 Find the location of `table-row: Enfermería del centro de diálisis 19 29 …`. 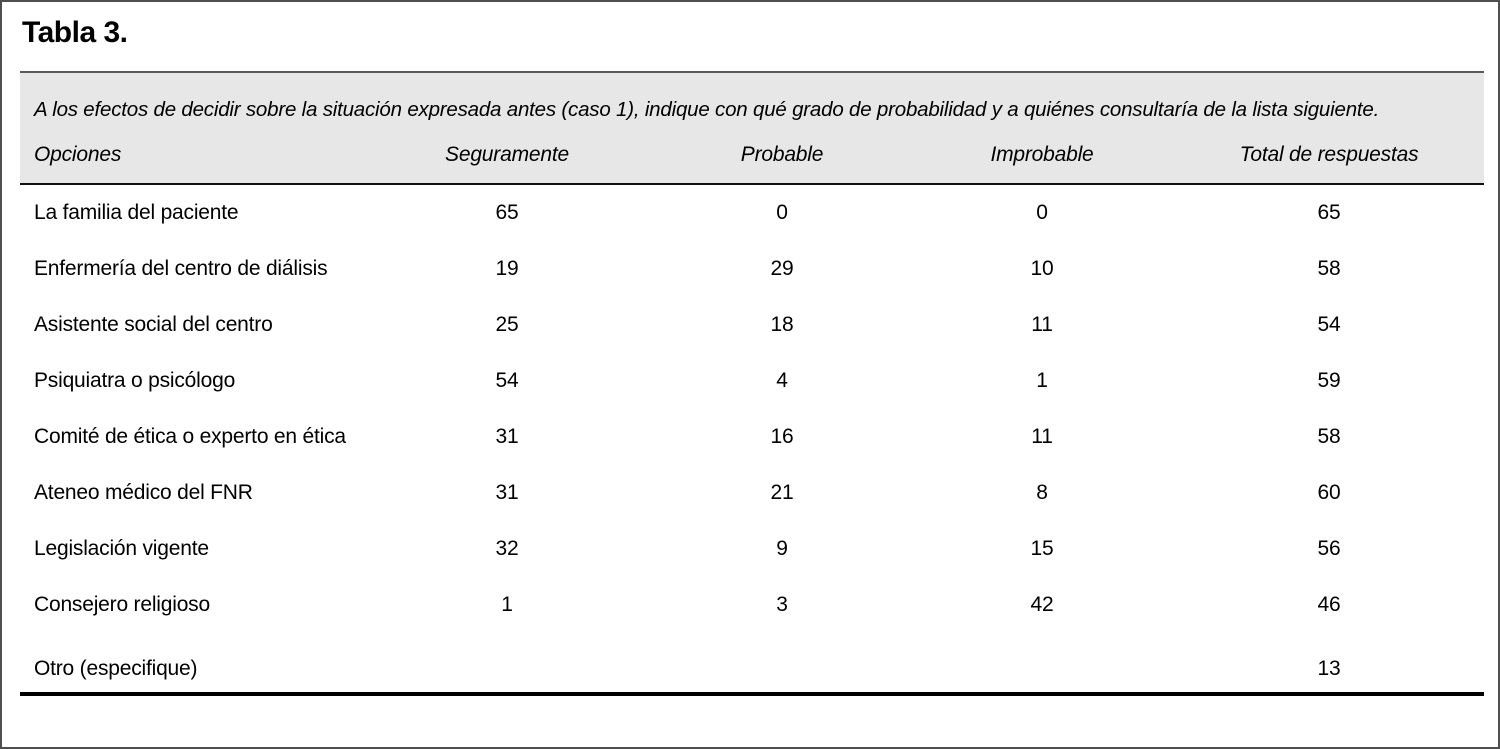

table-row: Enfermería del centro de diálisis 19 29 … is located at coordinates (752, 269).